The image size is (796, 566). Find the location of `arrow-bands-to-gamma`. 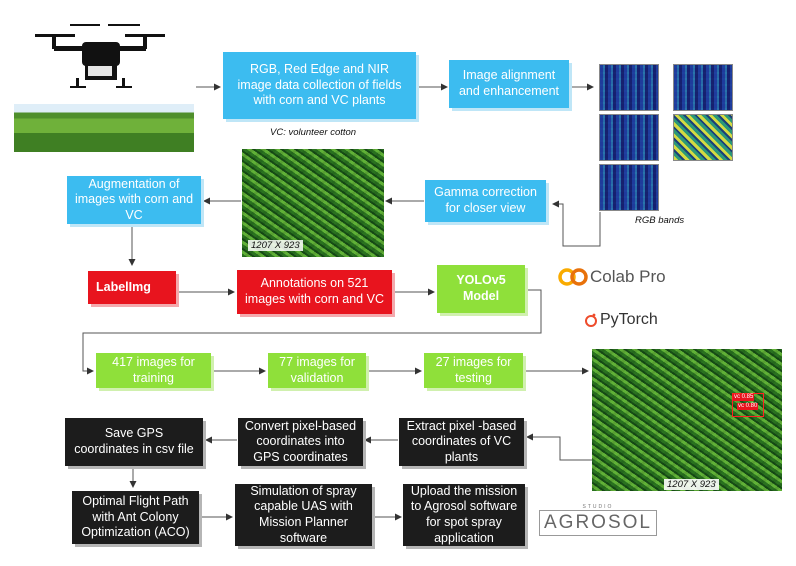

arrow-bands-to-gamma is located at coordinates (576, 223).